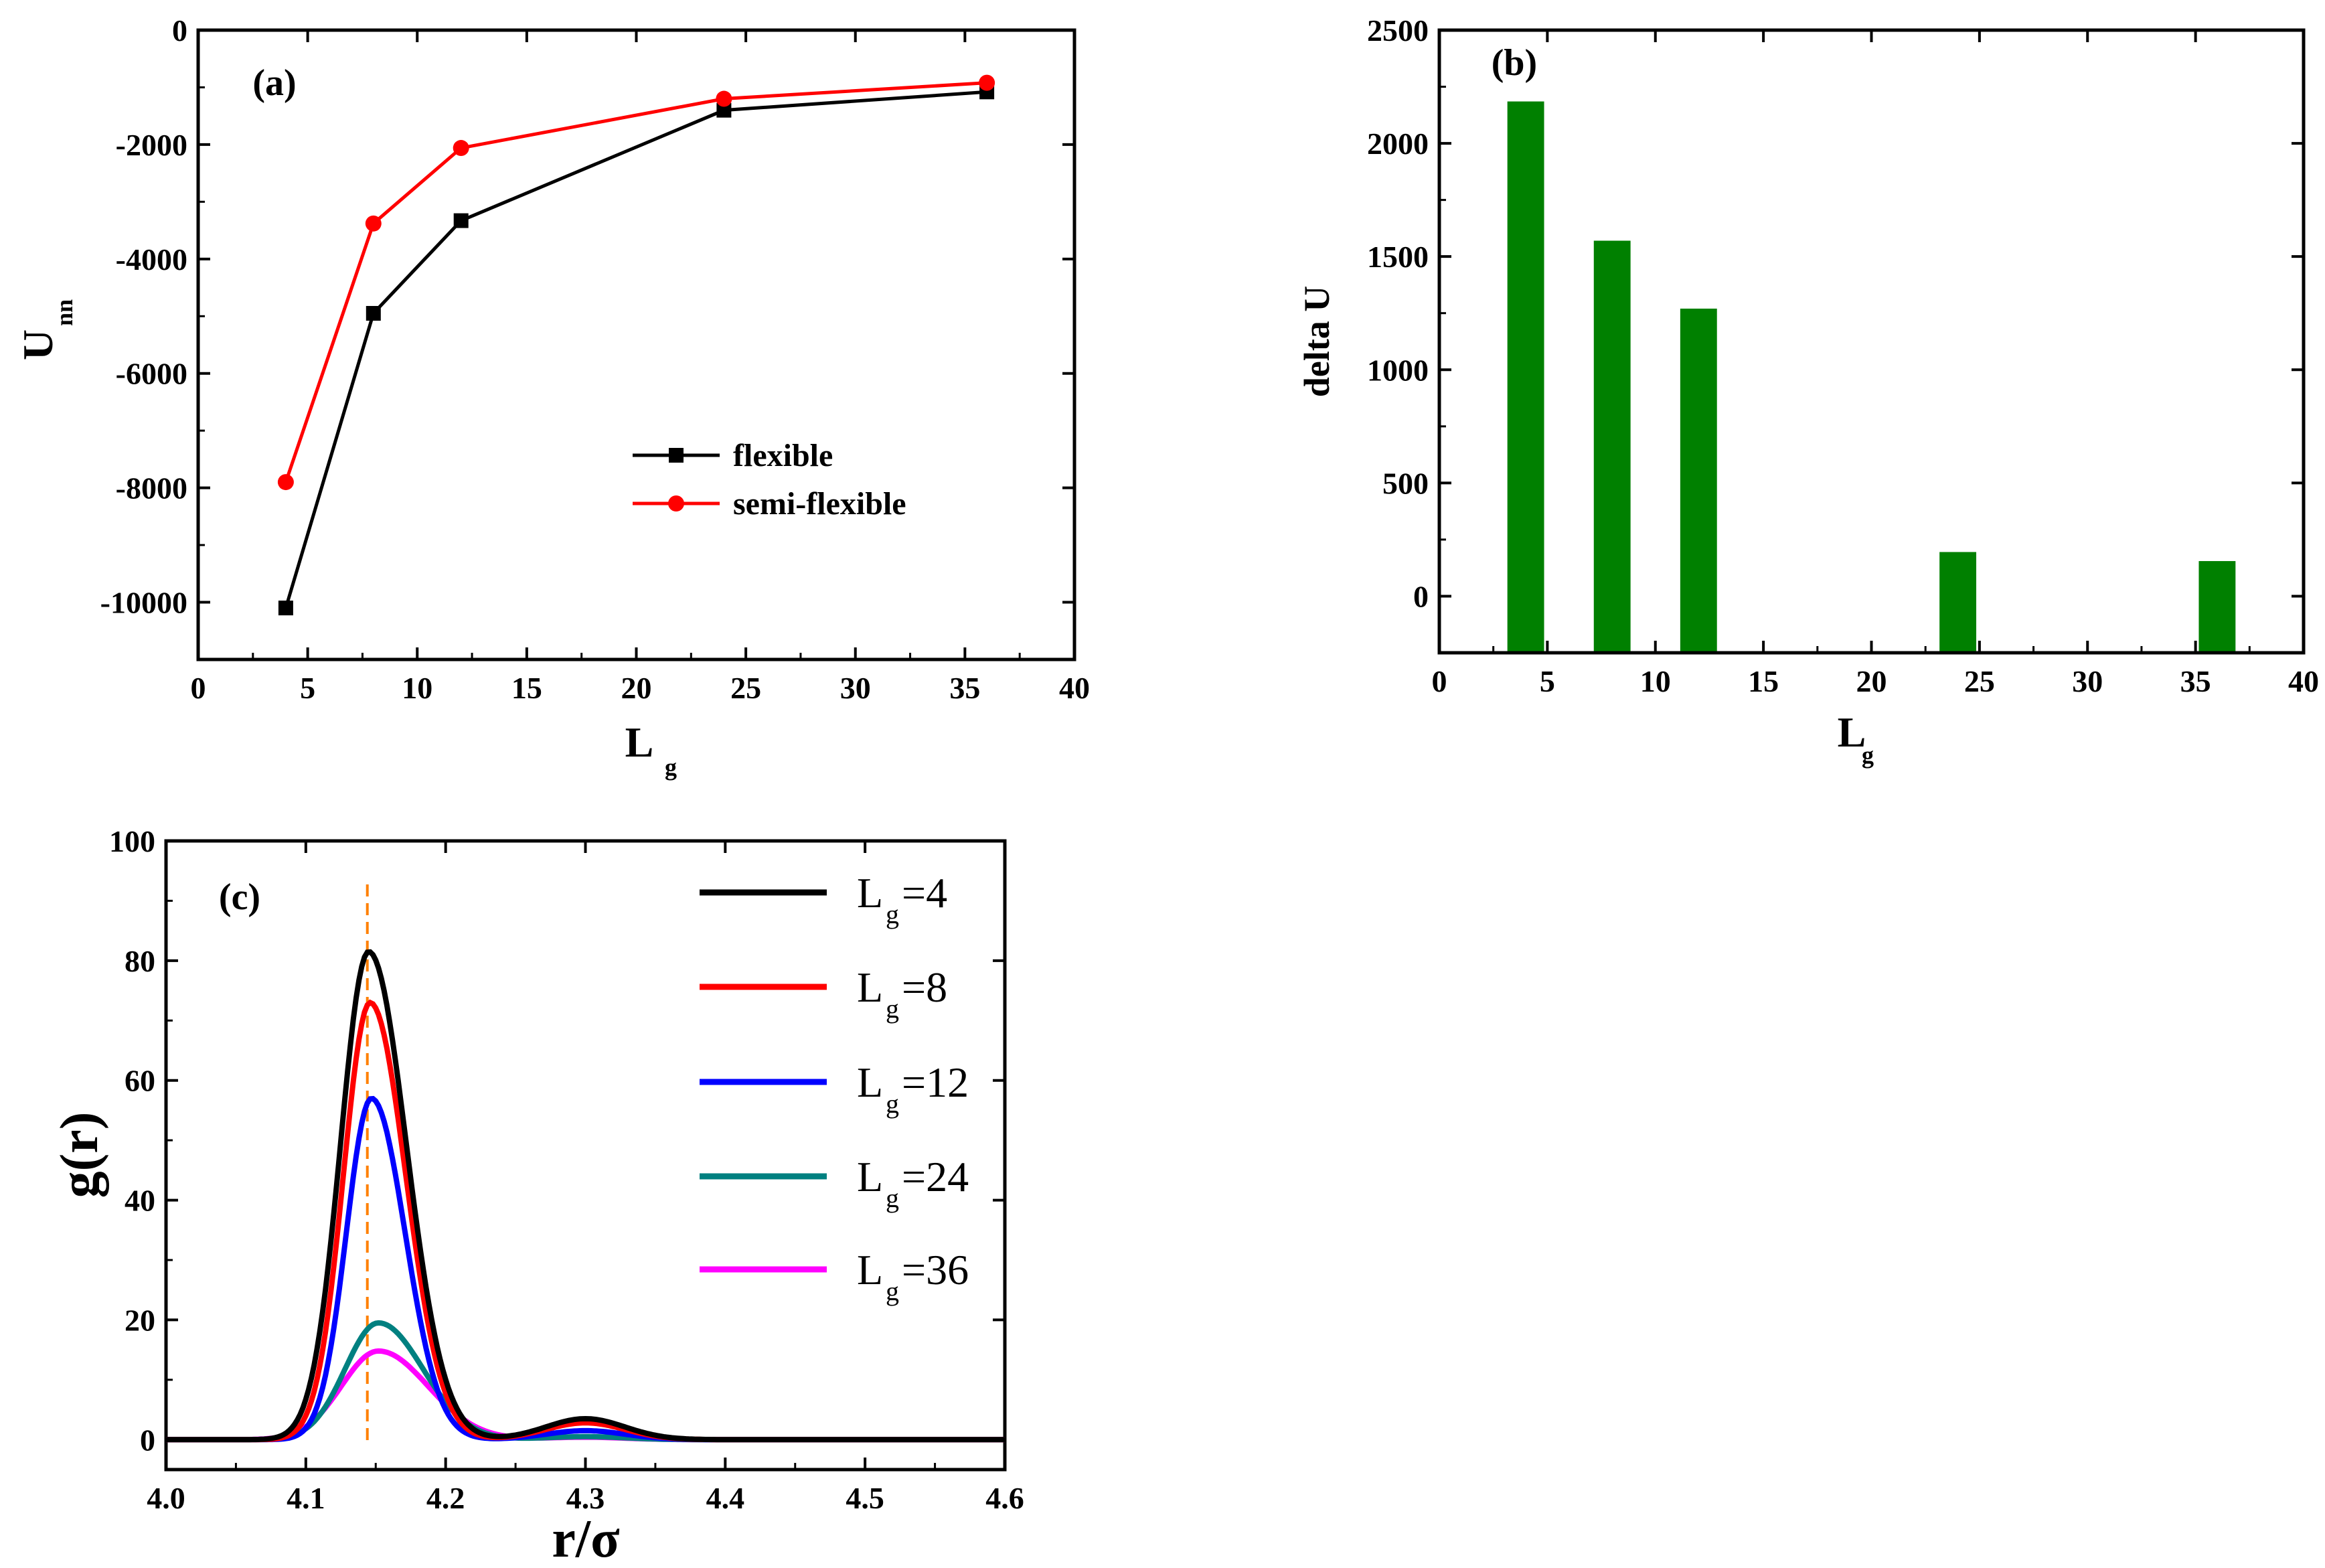 The width and height of the screenshot is (2325, 1568). What do you see at coordinates (38, 344) in the screenshot?
I see `y-axis-label: U` at bounding box center [38, 344].